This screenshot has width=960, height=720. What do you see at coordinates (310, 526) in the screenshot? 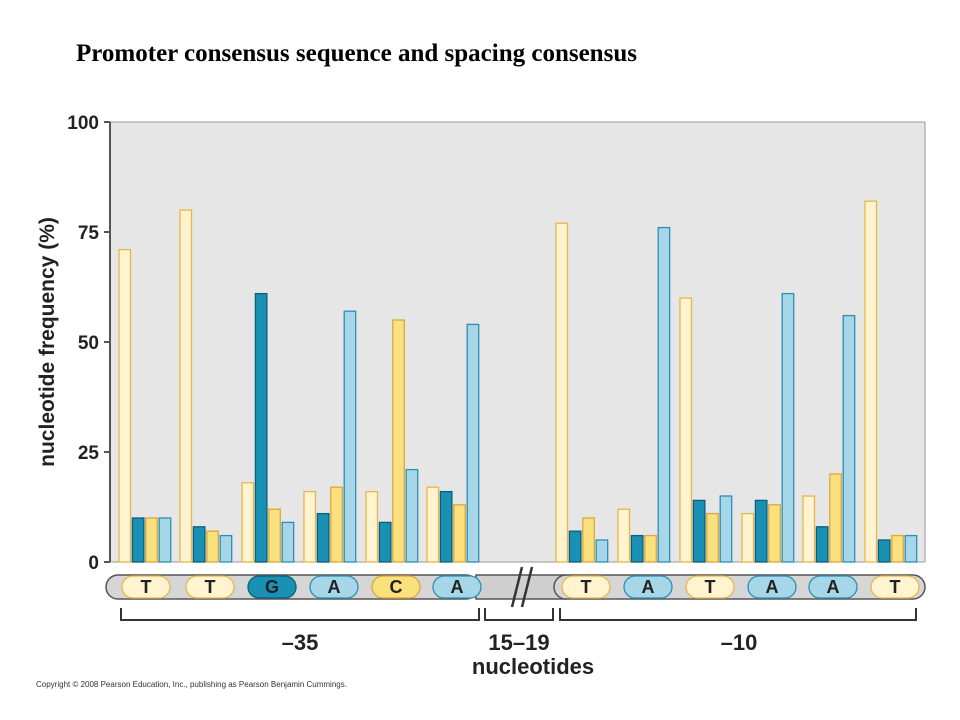
I see `bar-t-pos4` at bounding box center [310, 526].